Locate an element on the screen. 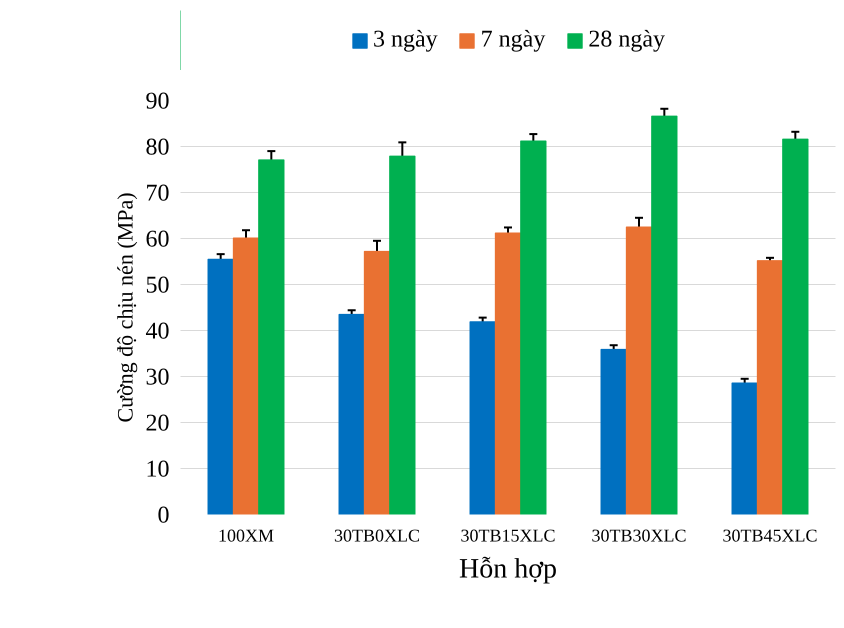 Image resolution: width=844 pixels, height=628 pixels. x-axis-title: Hỗn hợp is located at coordinates (508, 569).